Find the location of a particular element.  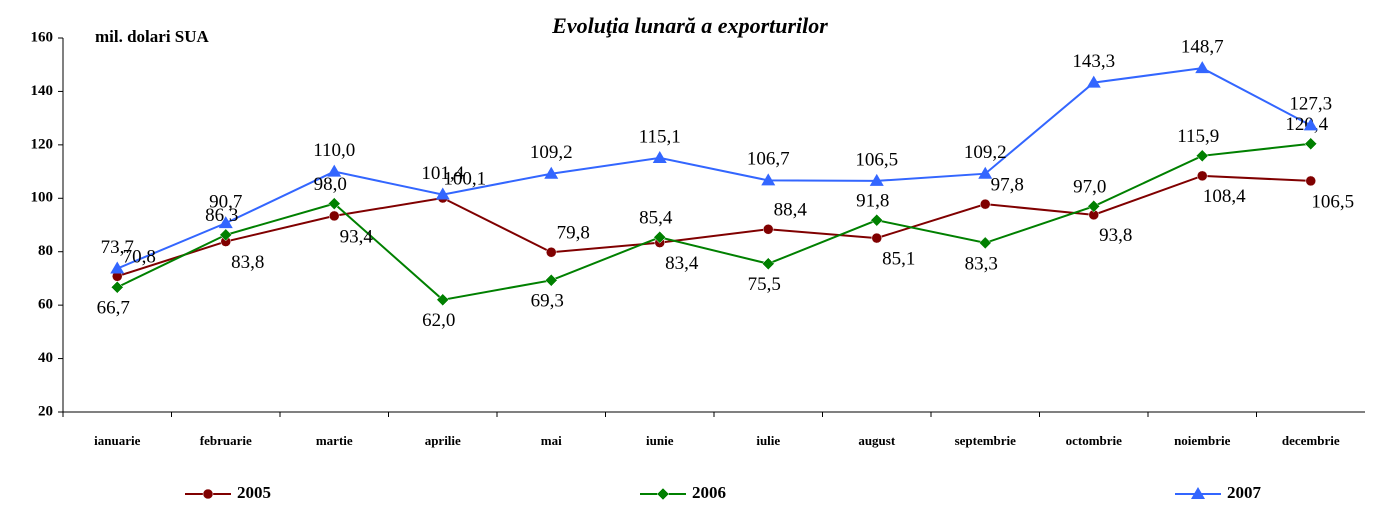

data-label: 90,7 is located at coordinates (225, 201).